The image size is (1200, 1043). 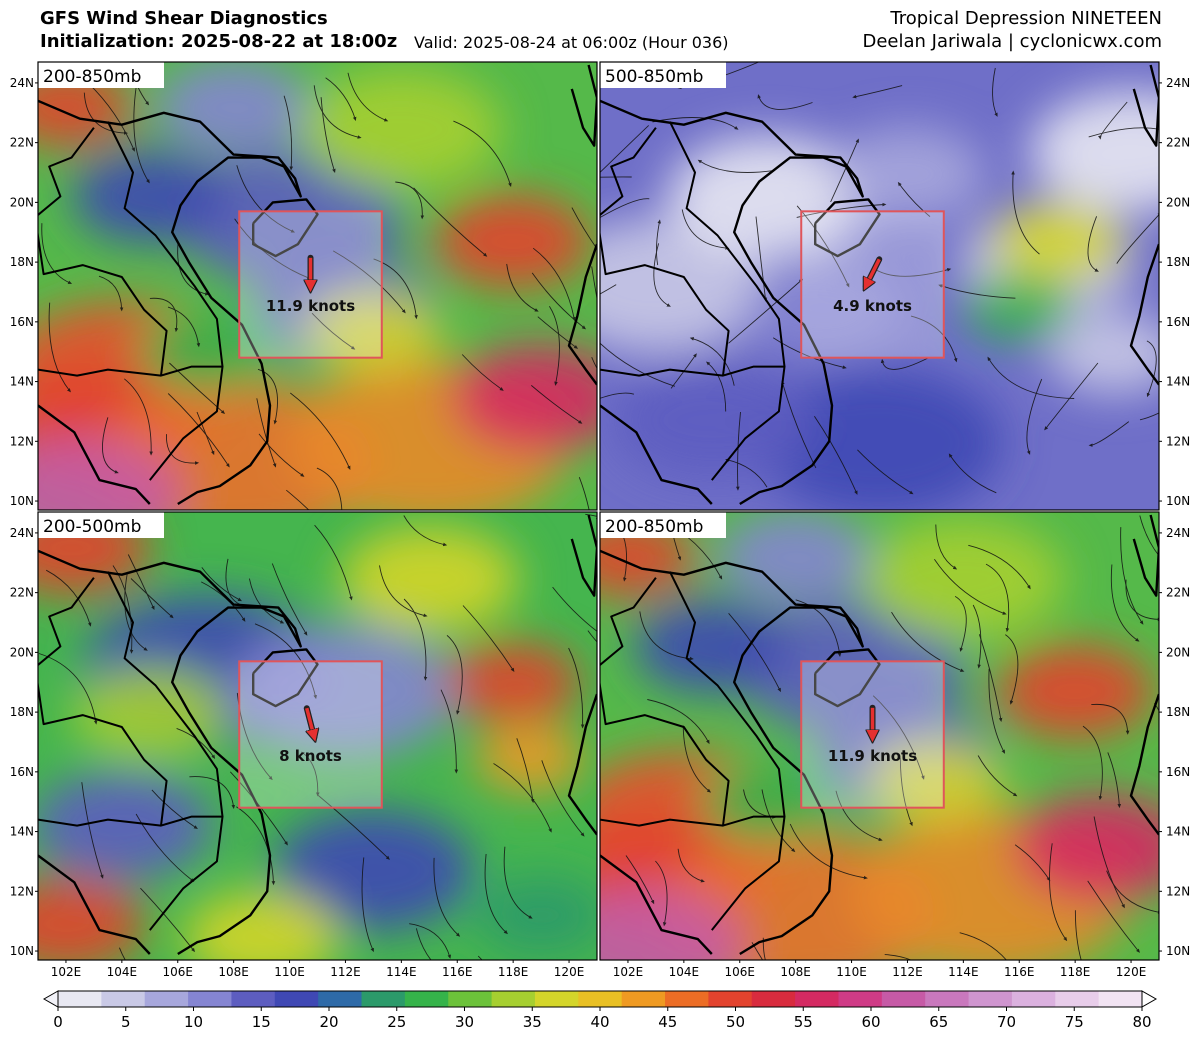 What do you see at coordinates (600, 1010) in the screenshot?
I see `wind-shear-colorbar: 0 5 10 15 20 25 30 35 40 45 50 55 60 65 70 75 80` at bounding box center [600, 1010].